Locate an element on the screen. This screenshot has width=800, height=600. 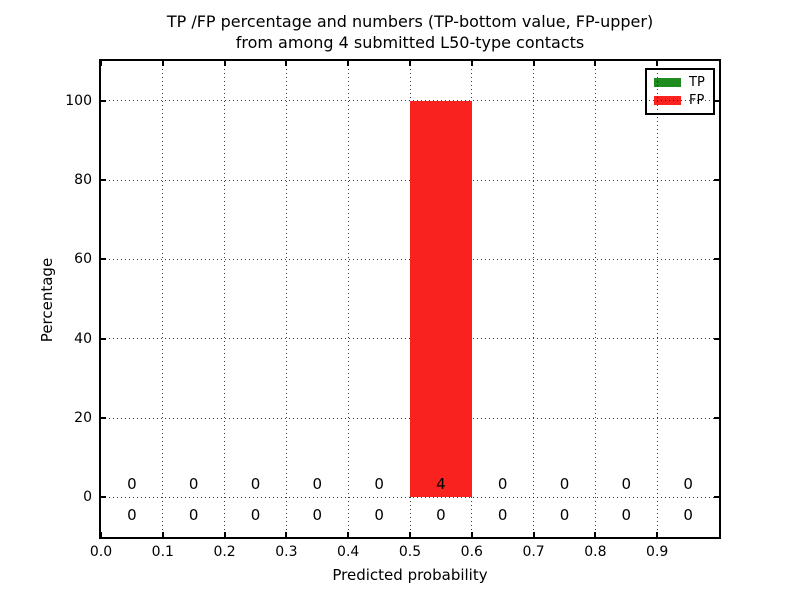
y-axis-tick-label: 20 is located at coordinates (83, 418).